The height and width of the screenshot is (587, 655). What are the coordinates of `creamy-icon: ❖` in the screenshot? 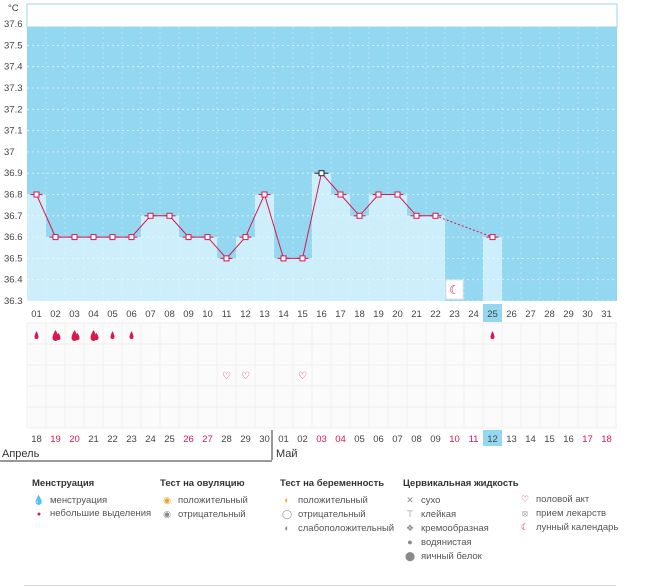 It's located at (410, 528).